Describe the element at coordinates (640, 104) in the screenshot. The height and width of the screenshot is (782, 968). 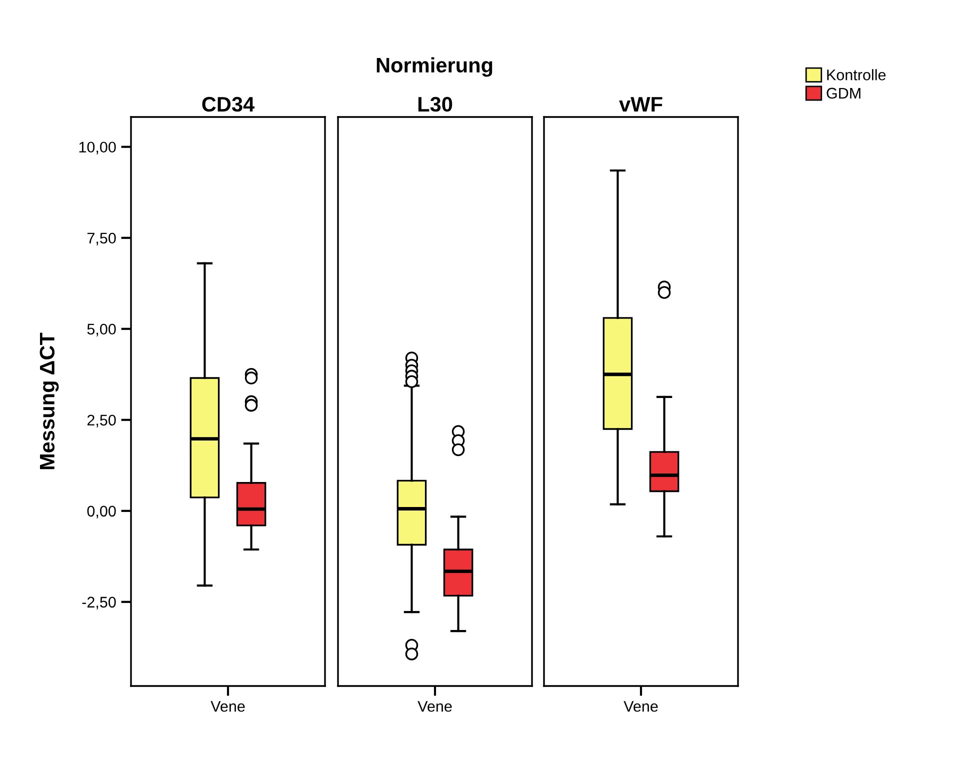
I see `chart-title: vWF` at that location.